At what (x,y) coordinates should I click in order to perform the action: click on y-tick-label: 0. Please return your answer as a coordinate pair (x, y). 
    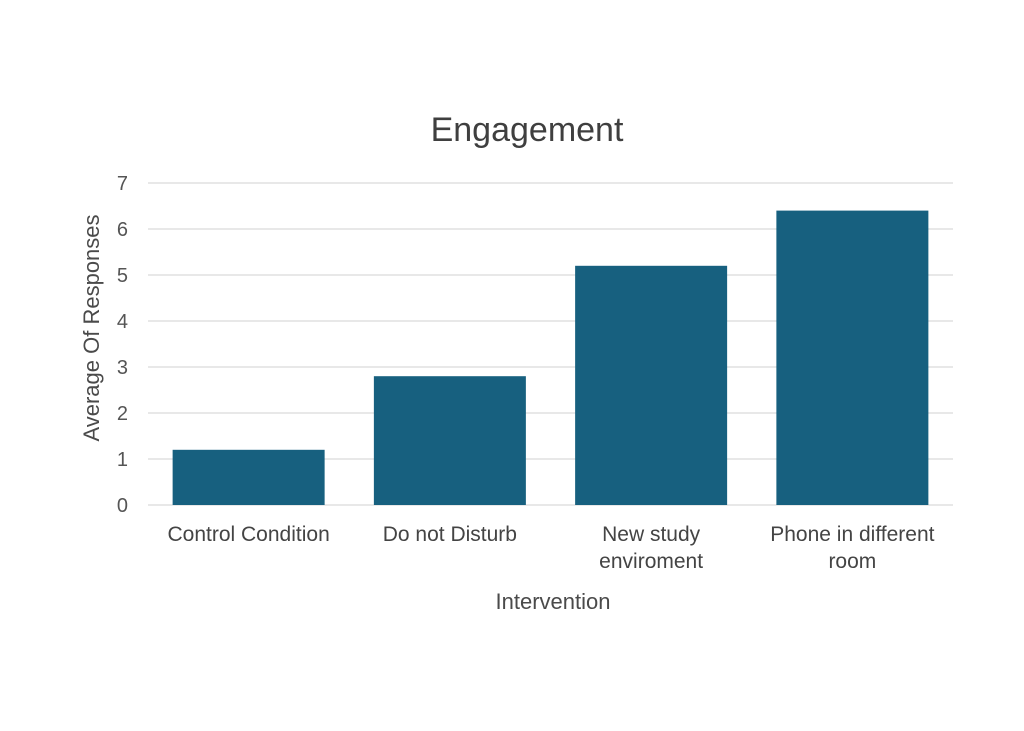
    Looking at the image, I should click on (122, 506).